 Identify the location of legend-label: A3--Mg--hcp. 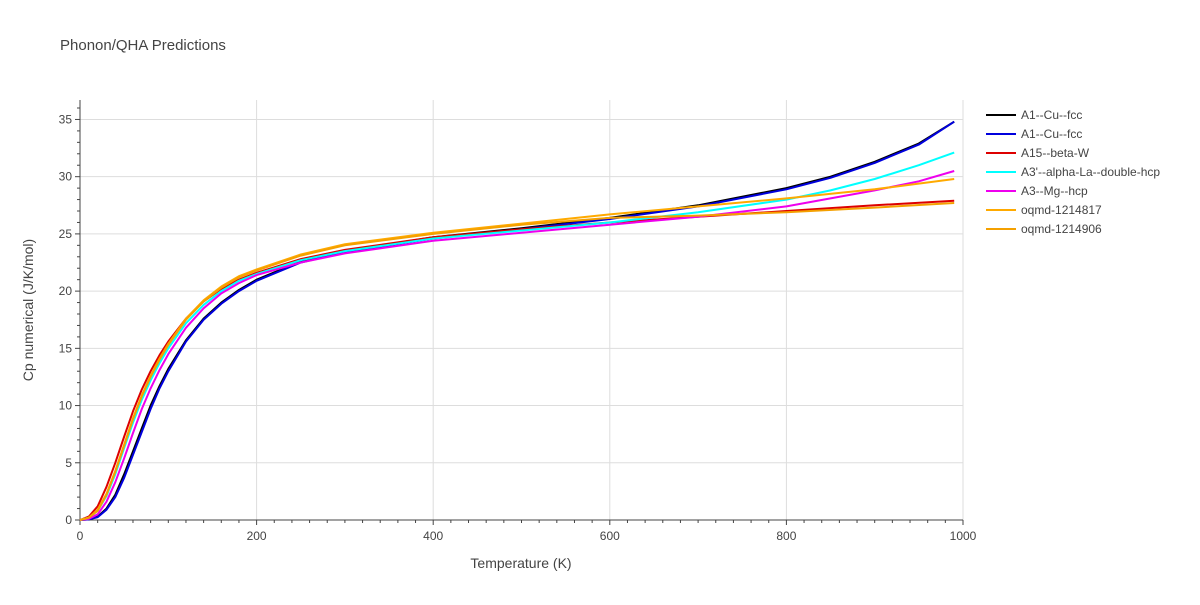
(1054, 191).